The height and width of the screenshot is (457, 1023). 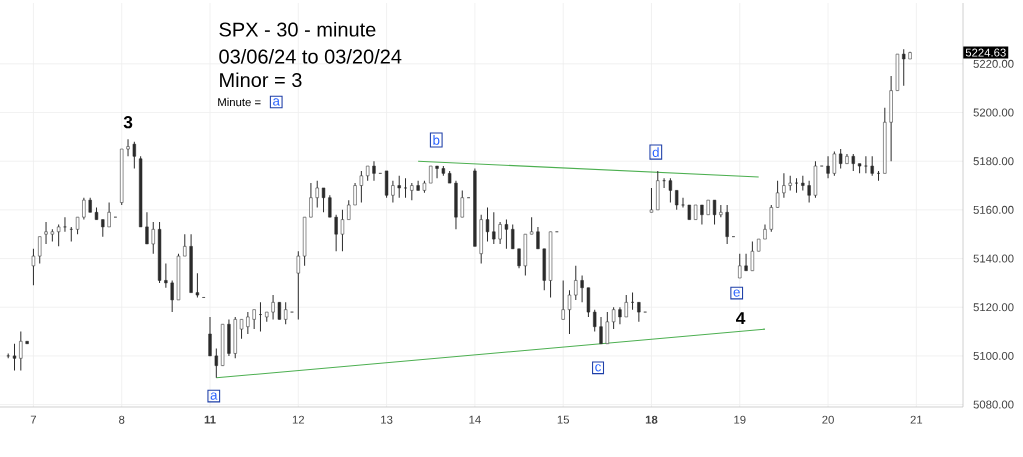 I want to click on text: 03/06/24 to 03/20/24, so click(x=310, y=56).